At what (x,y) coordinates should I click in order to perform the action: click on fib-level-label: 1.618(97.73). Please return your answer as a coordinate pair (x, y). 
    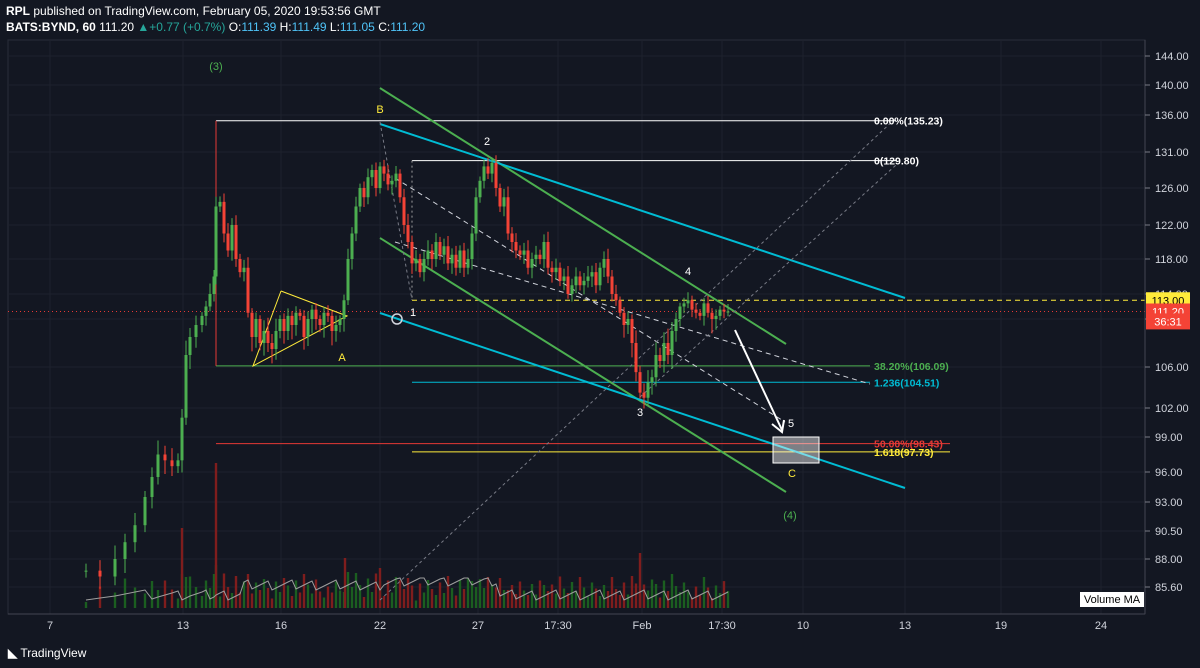
    Looking at the image, I should click on (904, 453).